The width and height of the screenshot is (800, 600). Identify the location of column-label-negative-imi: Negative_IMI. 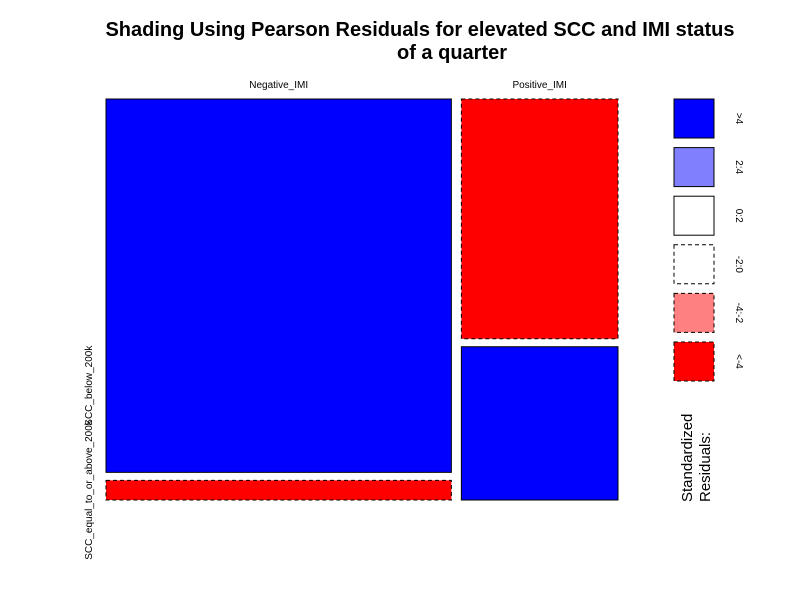
(278, 85).